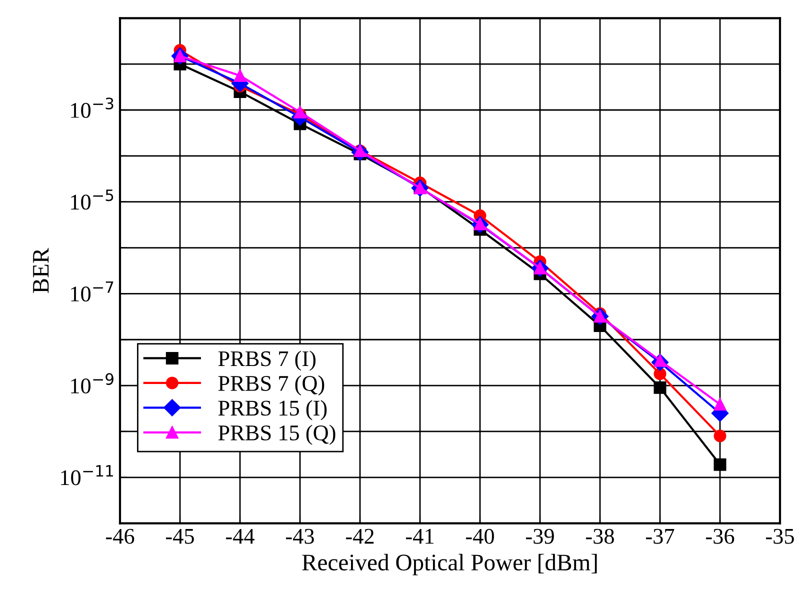 The image size is (800, 605). Describe the element at coordinates (87, 475) in the screenshot. I see `y-tick-label: 10$^{−11}$` at that location.